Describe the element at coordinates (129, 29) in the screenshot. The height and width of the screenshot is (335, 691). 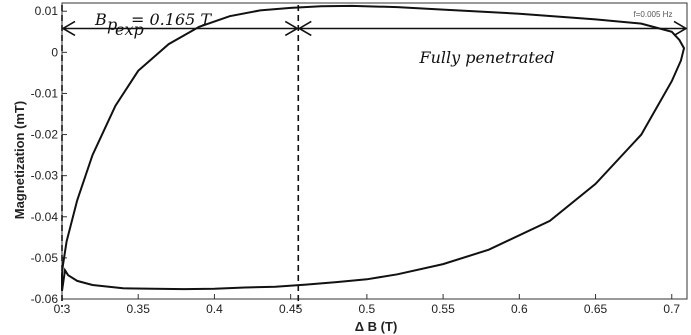
I see `svg-text: exp` at that location.